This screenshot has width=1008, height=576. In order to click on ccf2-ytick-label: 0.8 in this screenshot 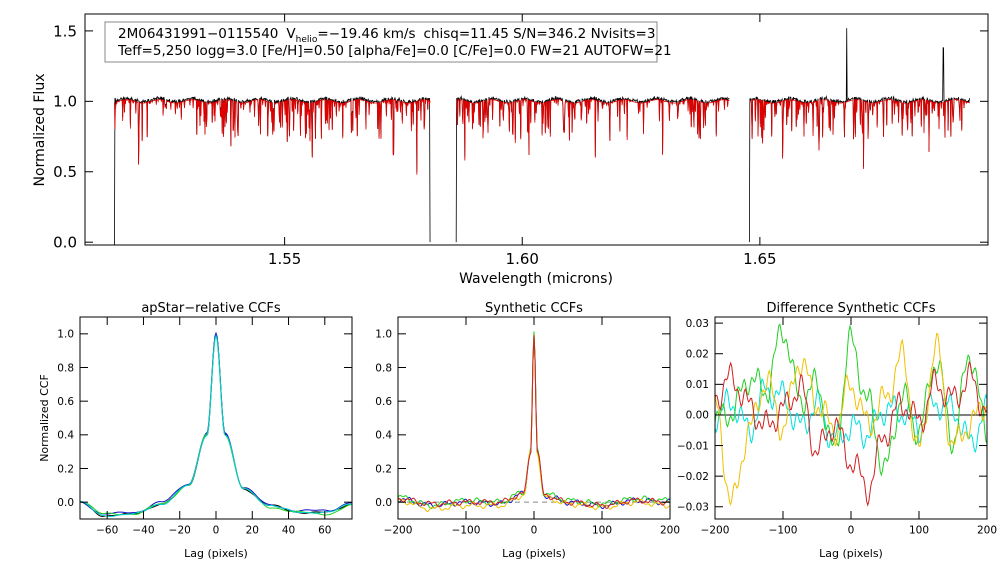, I will do `click(383, 368)`.